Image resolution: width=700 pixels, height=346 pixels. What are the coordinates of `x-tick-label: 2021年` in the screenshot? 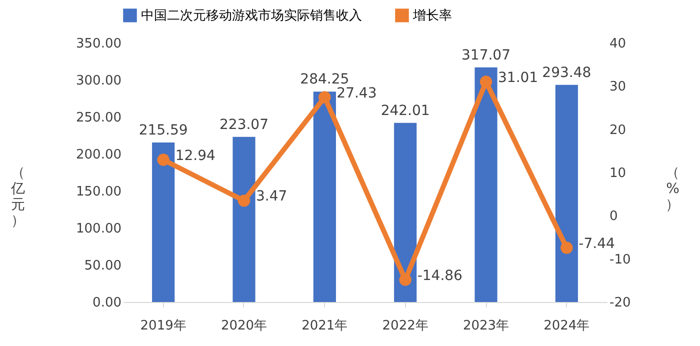 It's located at (325, 326).